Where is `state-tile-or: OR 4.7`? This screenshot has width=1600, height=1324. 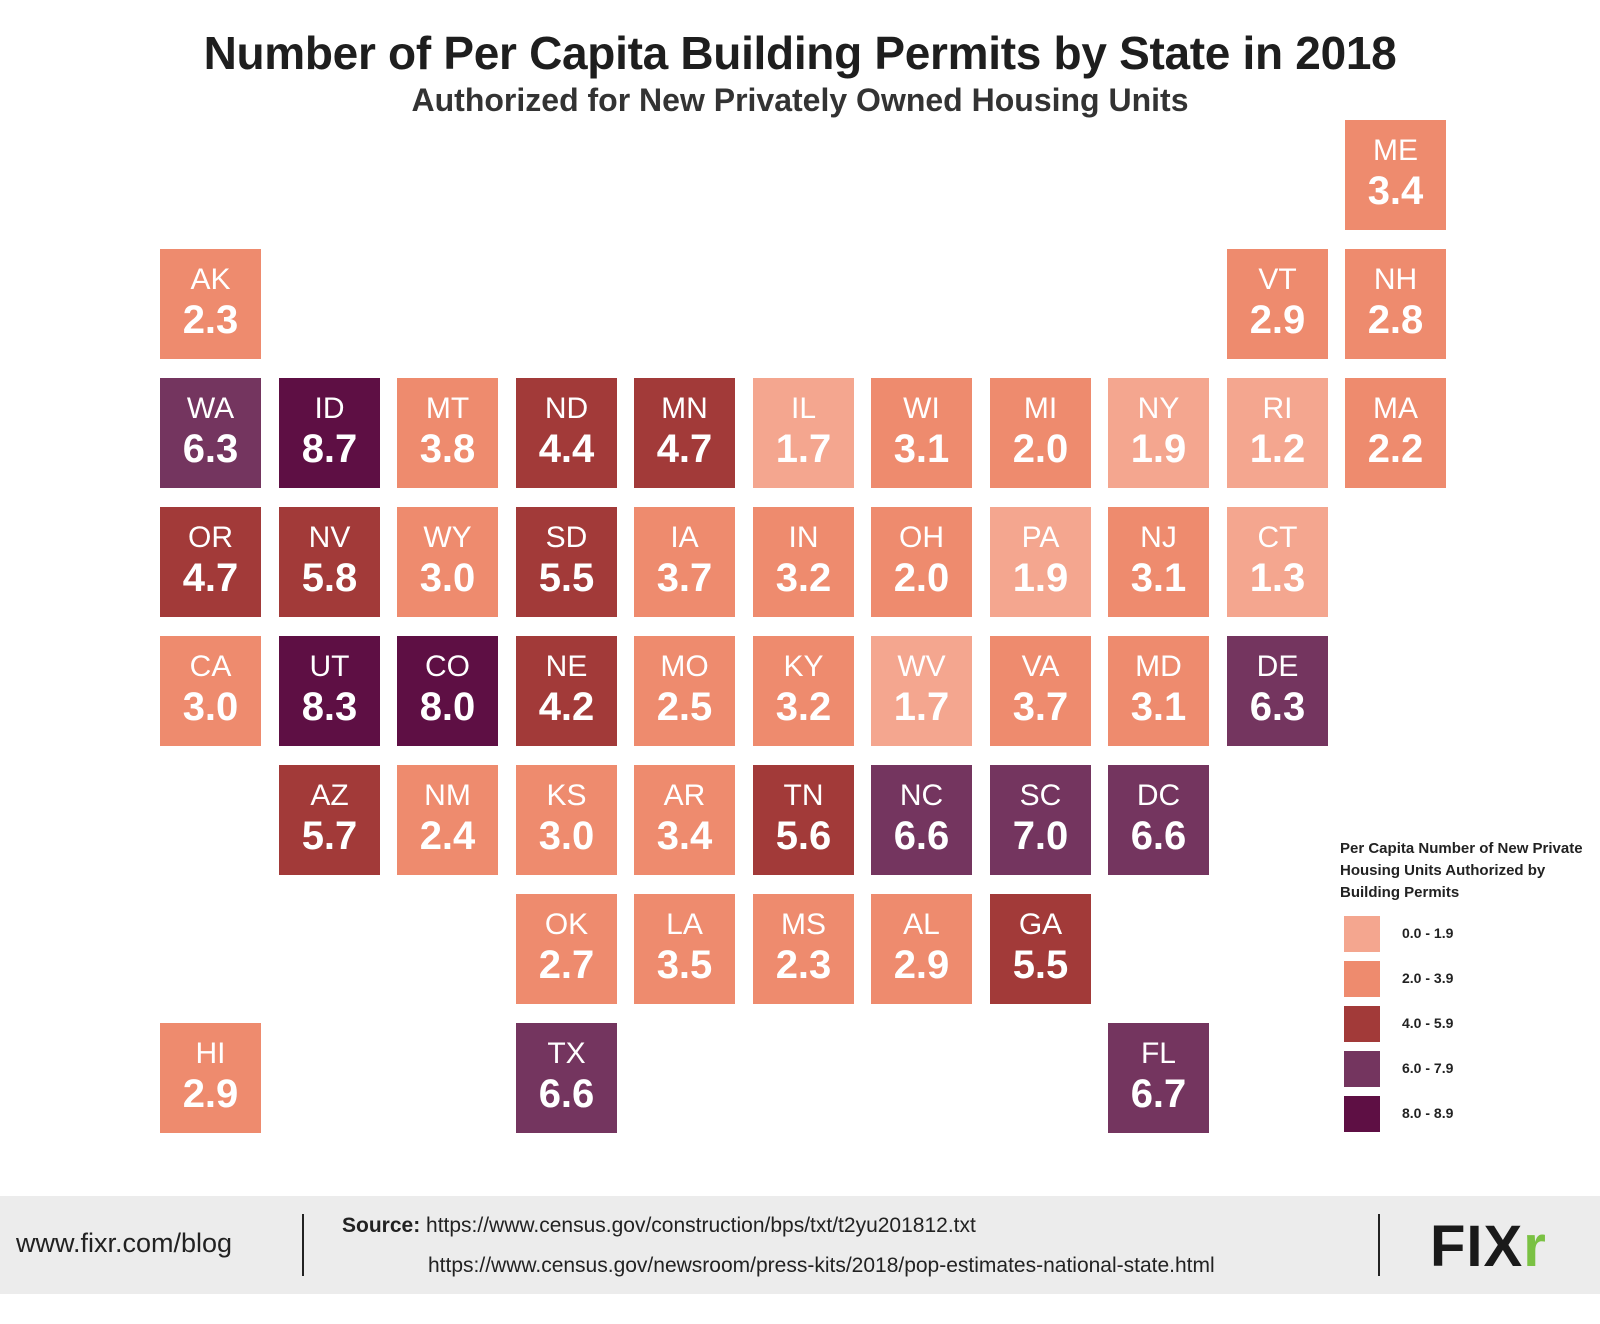
state-tile-or: OR 4.7 is located at coordinates (210, 562).